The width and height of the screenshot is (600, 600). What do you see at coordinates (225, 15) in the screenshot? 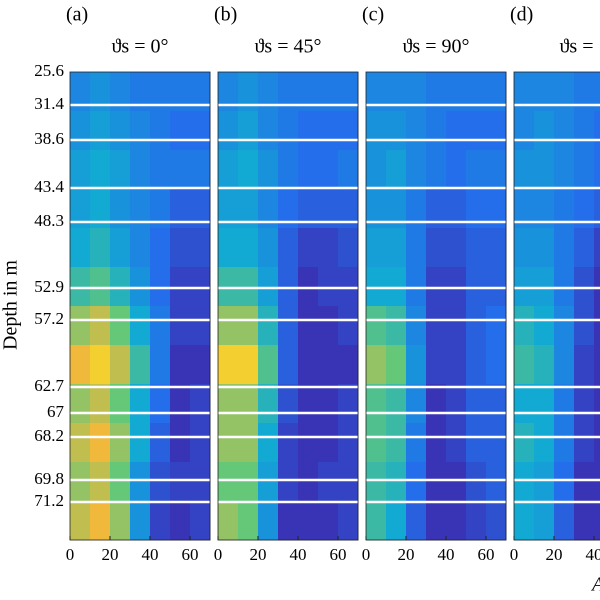
I see `panel-label: (b)` at bounding box center [225, 15].